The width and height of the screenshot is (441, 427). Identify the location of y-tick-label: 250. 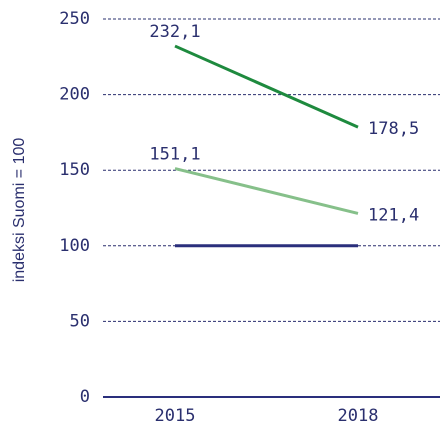
(74, 19).